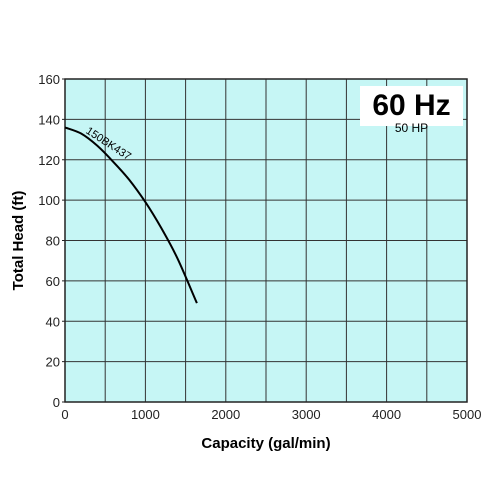  I want to click on y-tick-label: 140, so click(49, 119).